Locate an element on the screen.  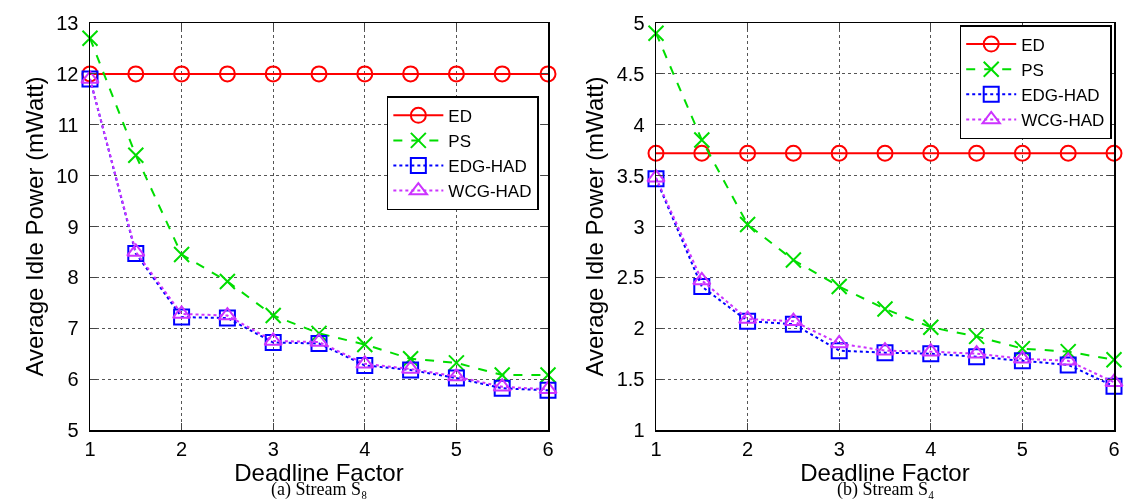
y-tick-label: 7 is located at coordinates (73, 328).